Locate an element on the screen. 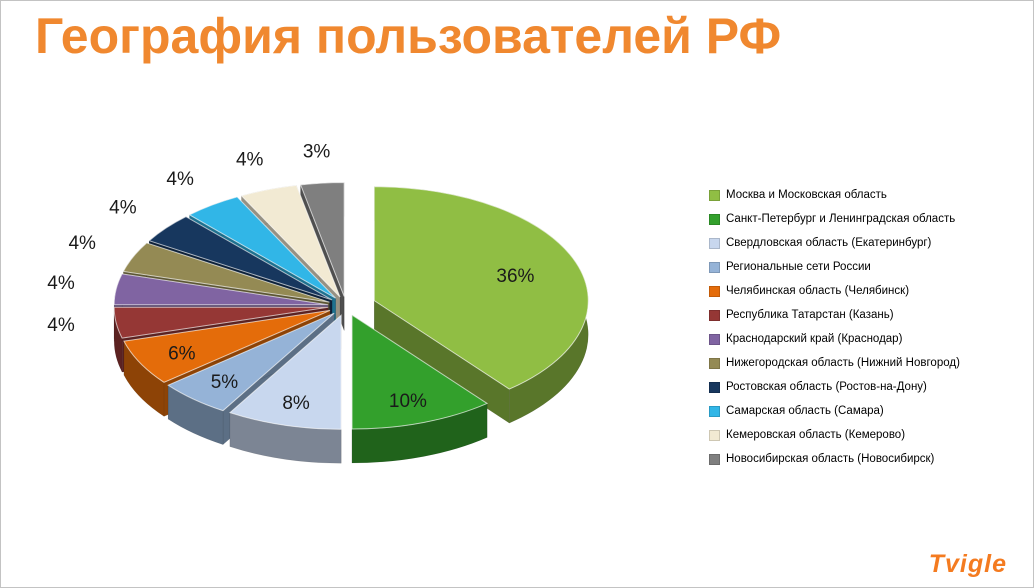 Image resolution: width=1034 pixels, height=588 pixels. legend-label: Региональные сети России is located at coordinates (798, 267).